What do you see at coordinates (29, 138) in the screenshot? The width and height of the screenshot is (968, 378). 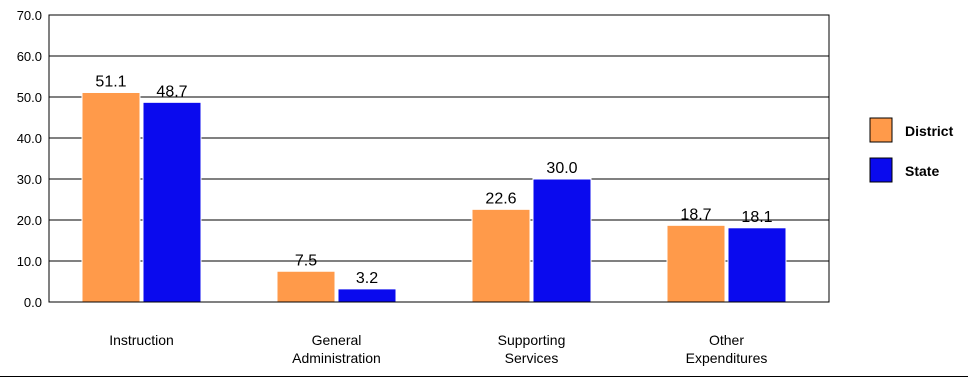 I see `y-tick-label: 40.0` at bounding box center [29, 138].